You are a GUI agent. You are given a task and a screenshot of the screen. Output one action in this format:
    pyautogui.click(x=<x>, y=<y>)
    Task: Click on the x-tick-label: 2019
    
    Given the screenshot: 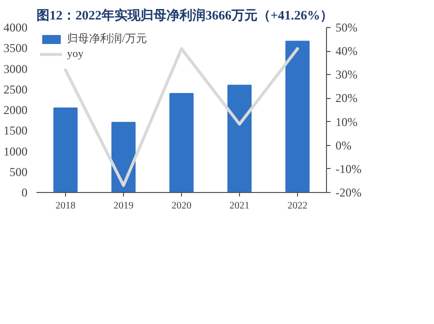 What is the action you would take?
    pyautogui.click(x=124, y=206)
    